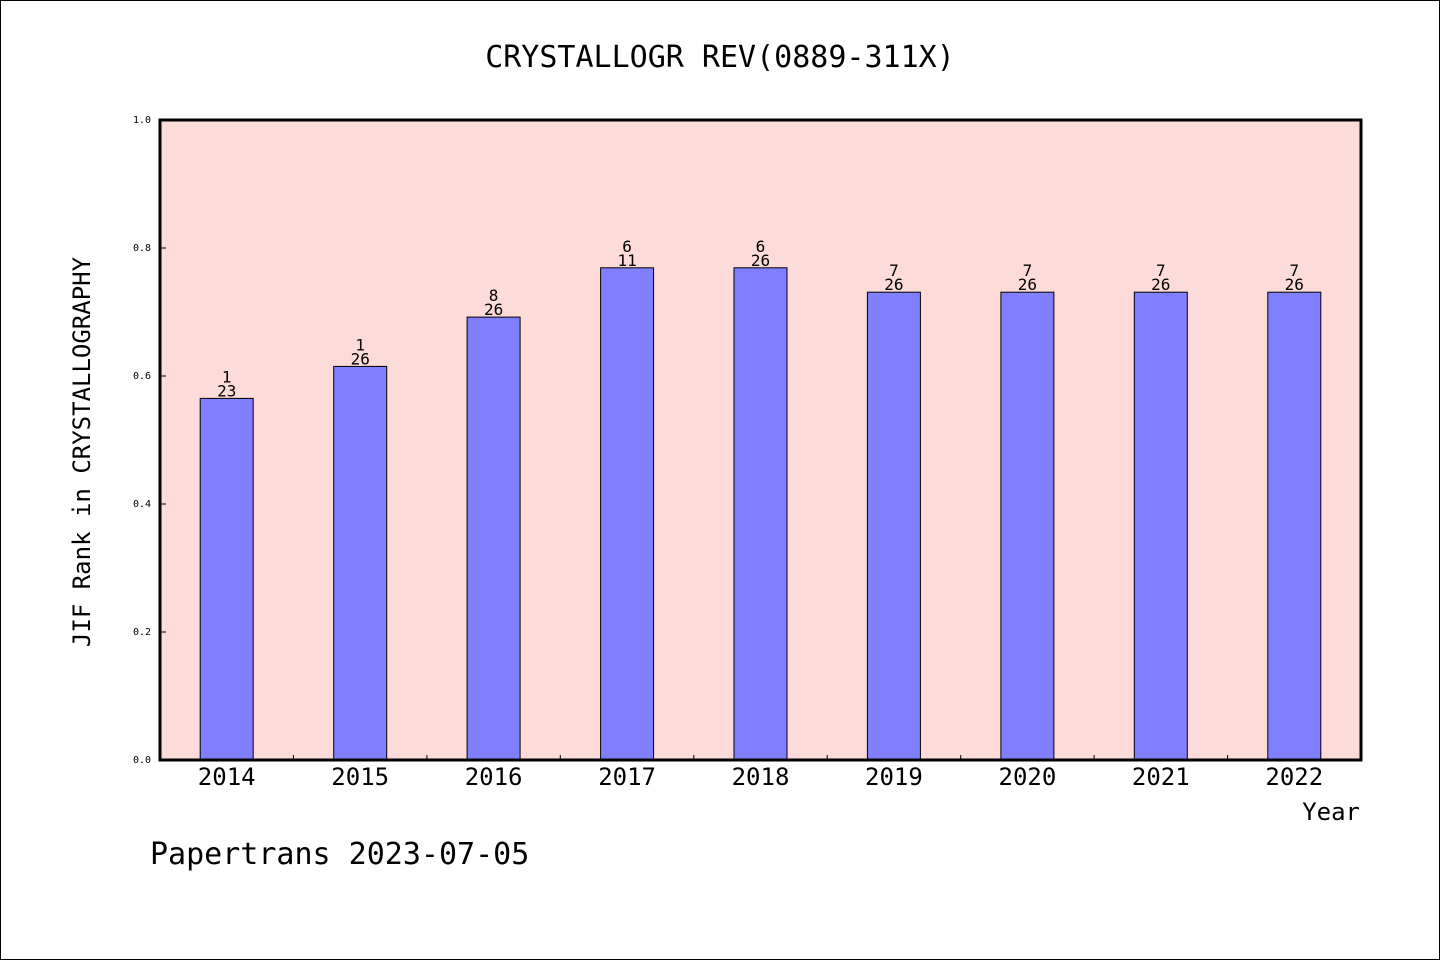 Image resolution: width=1440 pixels, height=960 pixels. I want to click on y-tick-label: 0.8, so click(142, 248).